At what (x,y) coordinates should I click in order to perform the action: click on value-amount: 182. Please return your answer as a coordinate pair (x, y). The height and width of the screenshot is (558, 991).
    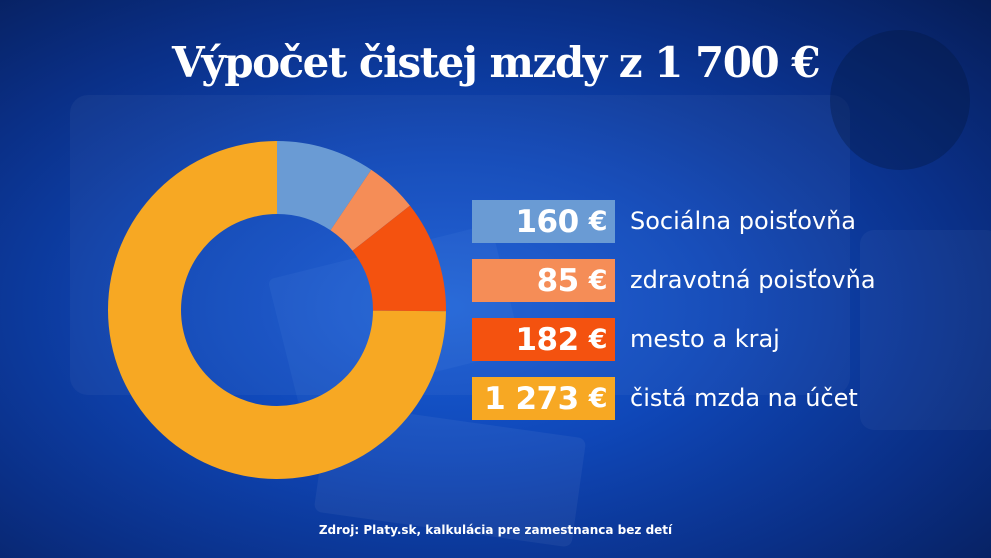
    Looking at the image, I should click on (547, 339).